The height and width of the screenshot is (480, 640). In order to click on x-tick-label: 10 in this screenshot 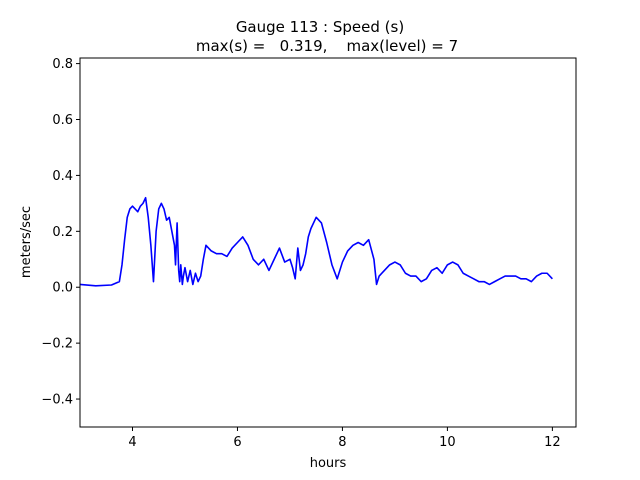, I will do `click(447, 442)`.